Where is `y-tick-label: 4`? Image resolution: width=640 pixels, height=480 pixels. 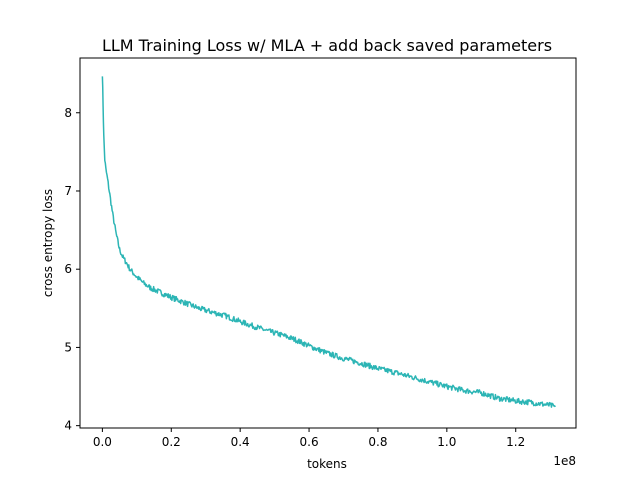
y-tick-label: 4 is located at coordinates (68, 426).